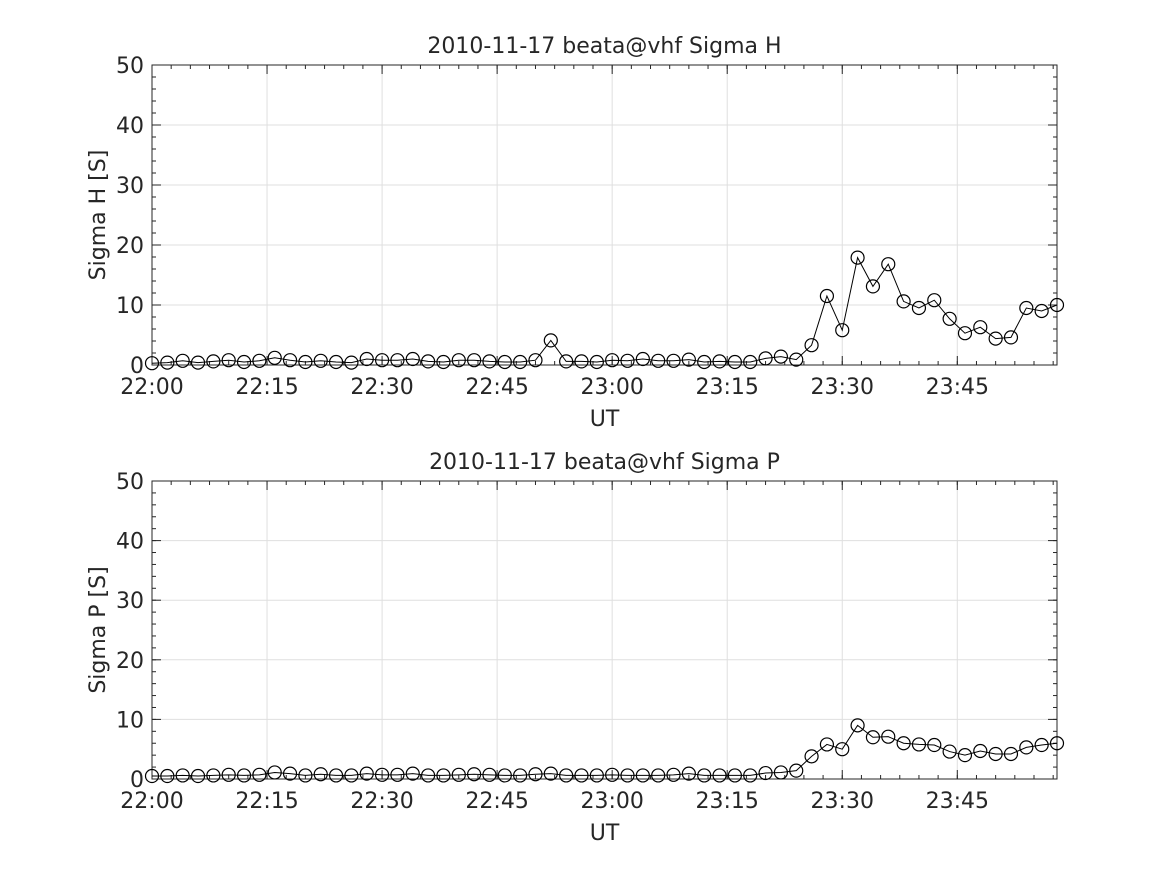 This screenshot has height=875, width=1167. I want to click on series-line, so click(605, 750).